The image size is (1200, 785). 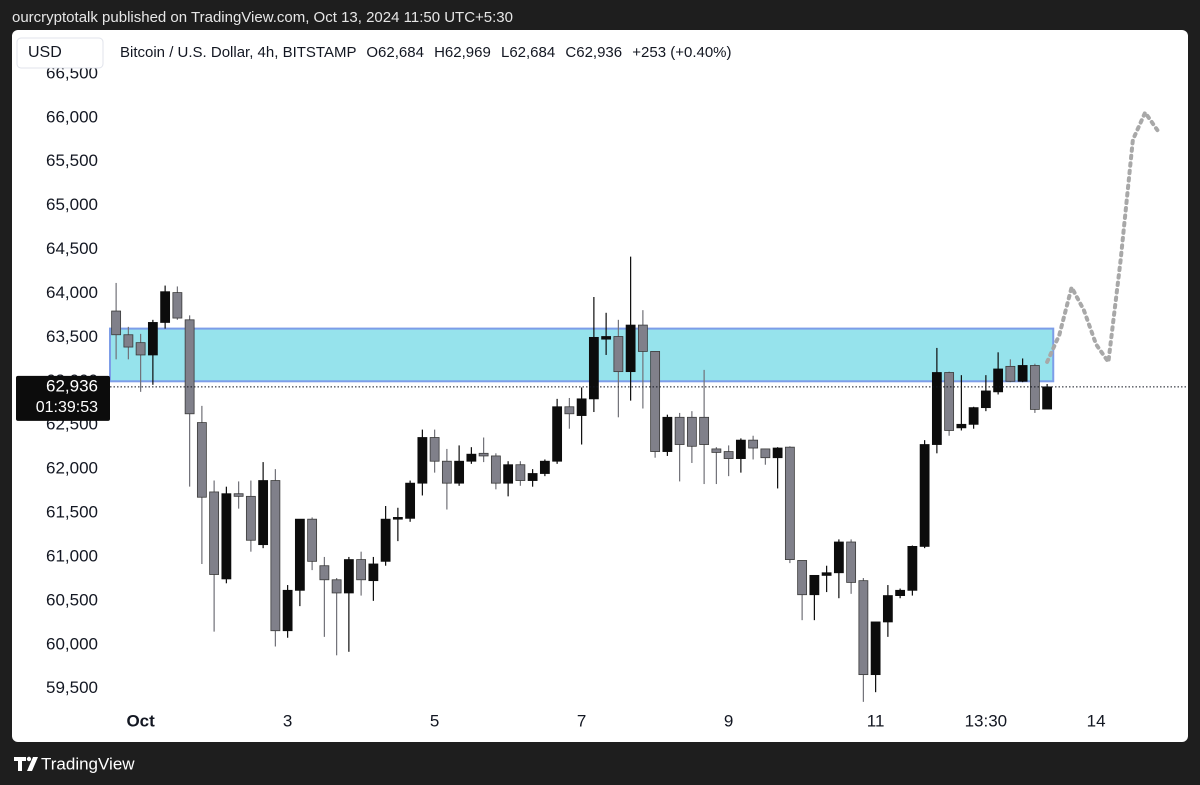 What do you see at coordinates (986, 720) in the screenshot?
I see `x-tick-label: 13:30` at bounding box center [986, 720].